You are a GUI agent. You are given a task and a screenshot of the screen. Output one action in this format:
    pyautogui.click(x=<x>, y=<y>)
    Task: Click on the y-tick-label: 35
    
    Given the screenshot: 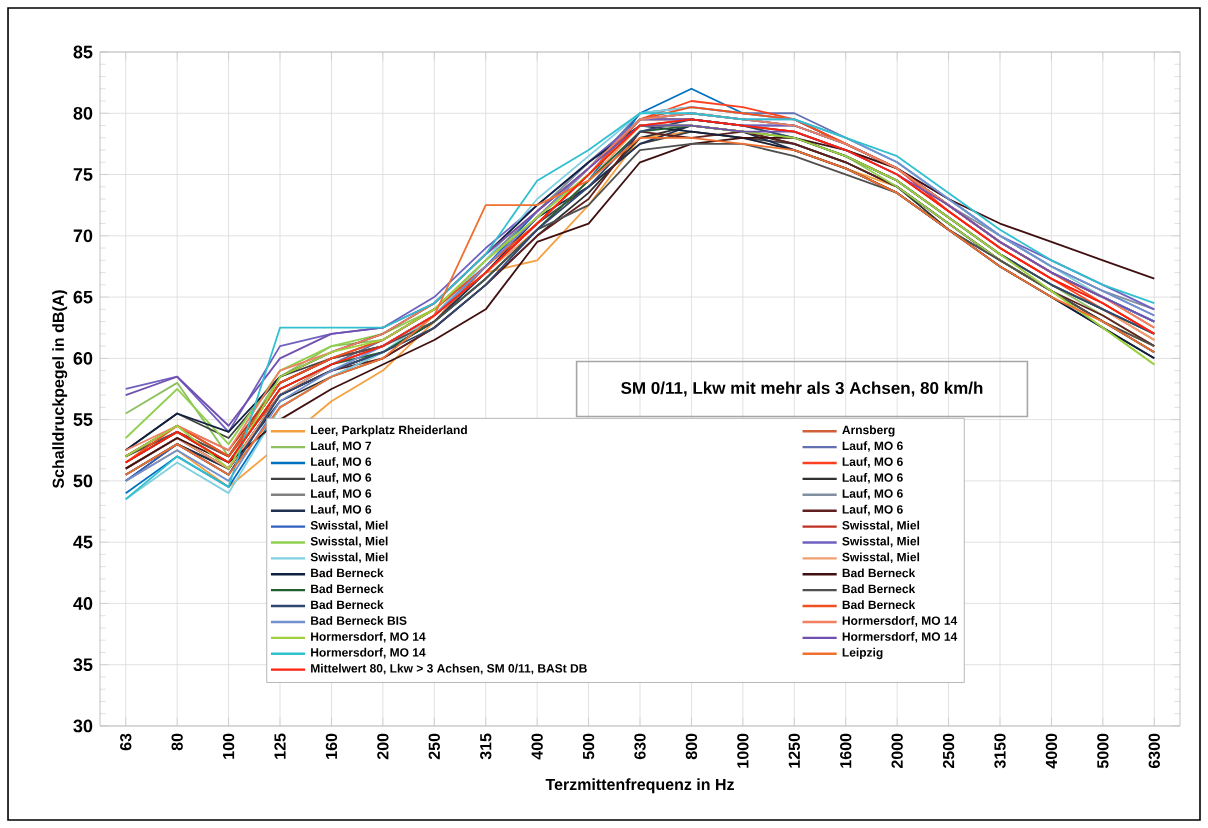 What is the action you would take?
    pyautogui.click(x=83, y=665)
    